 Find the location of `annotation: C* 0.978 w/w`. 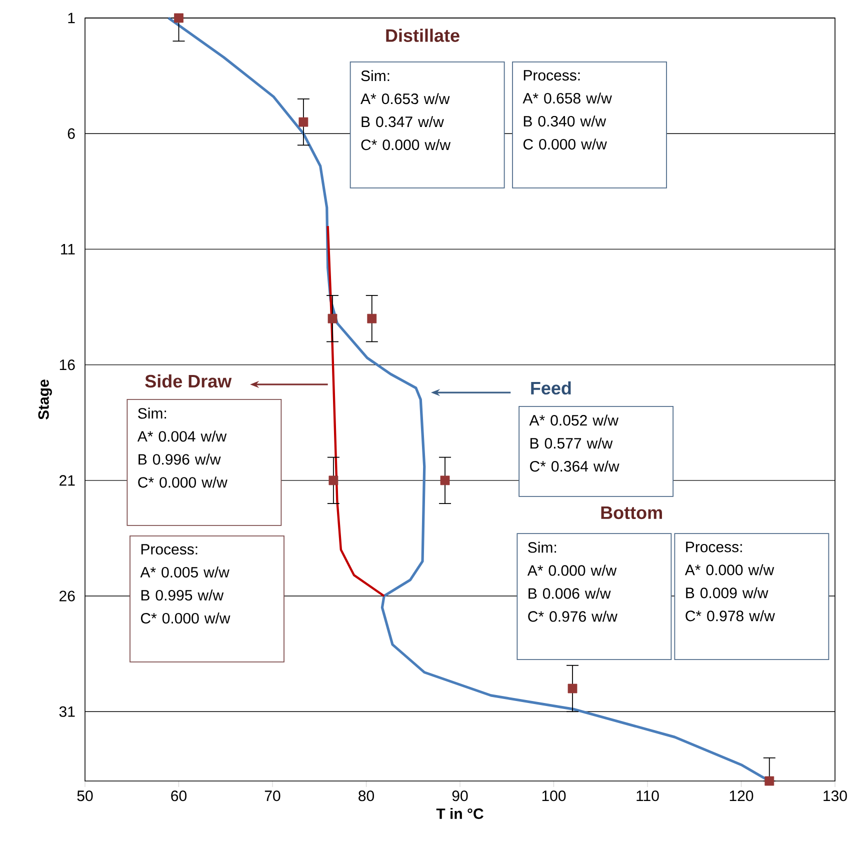

annotation: C* 0.978 w/w is located at coordinates (730, 616).